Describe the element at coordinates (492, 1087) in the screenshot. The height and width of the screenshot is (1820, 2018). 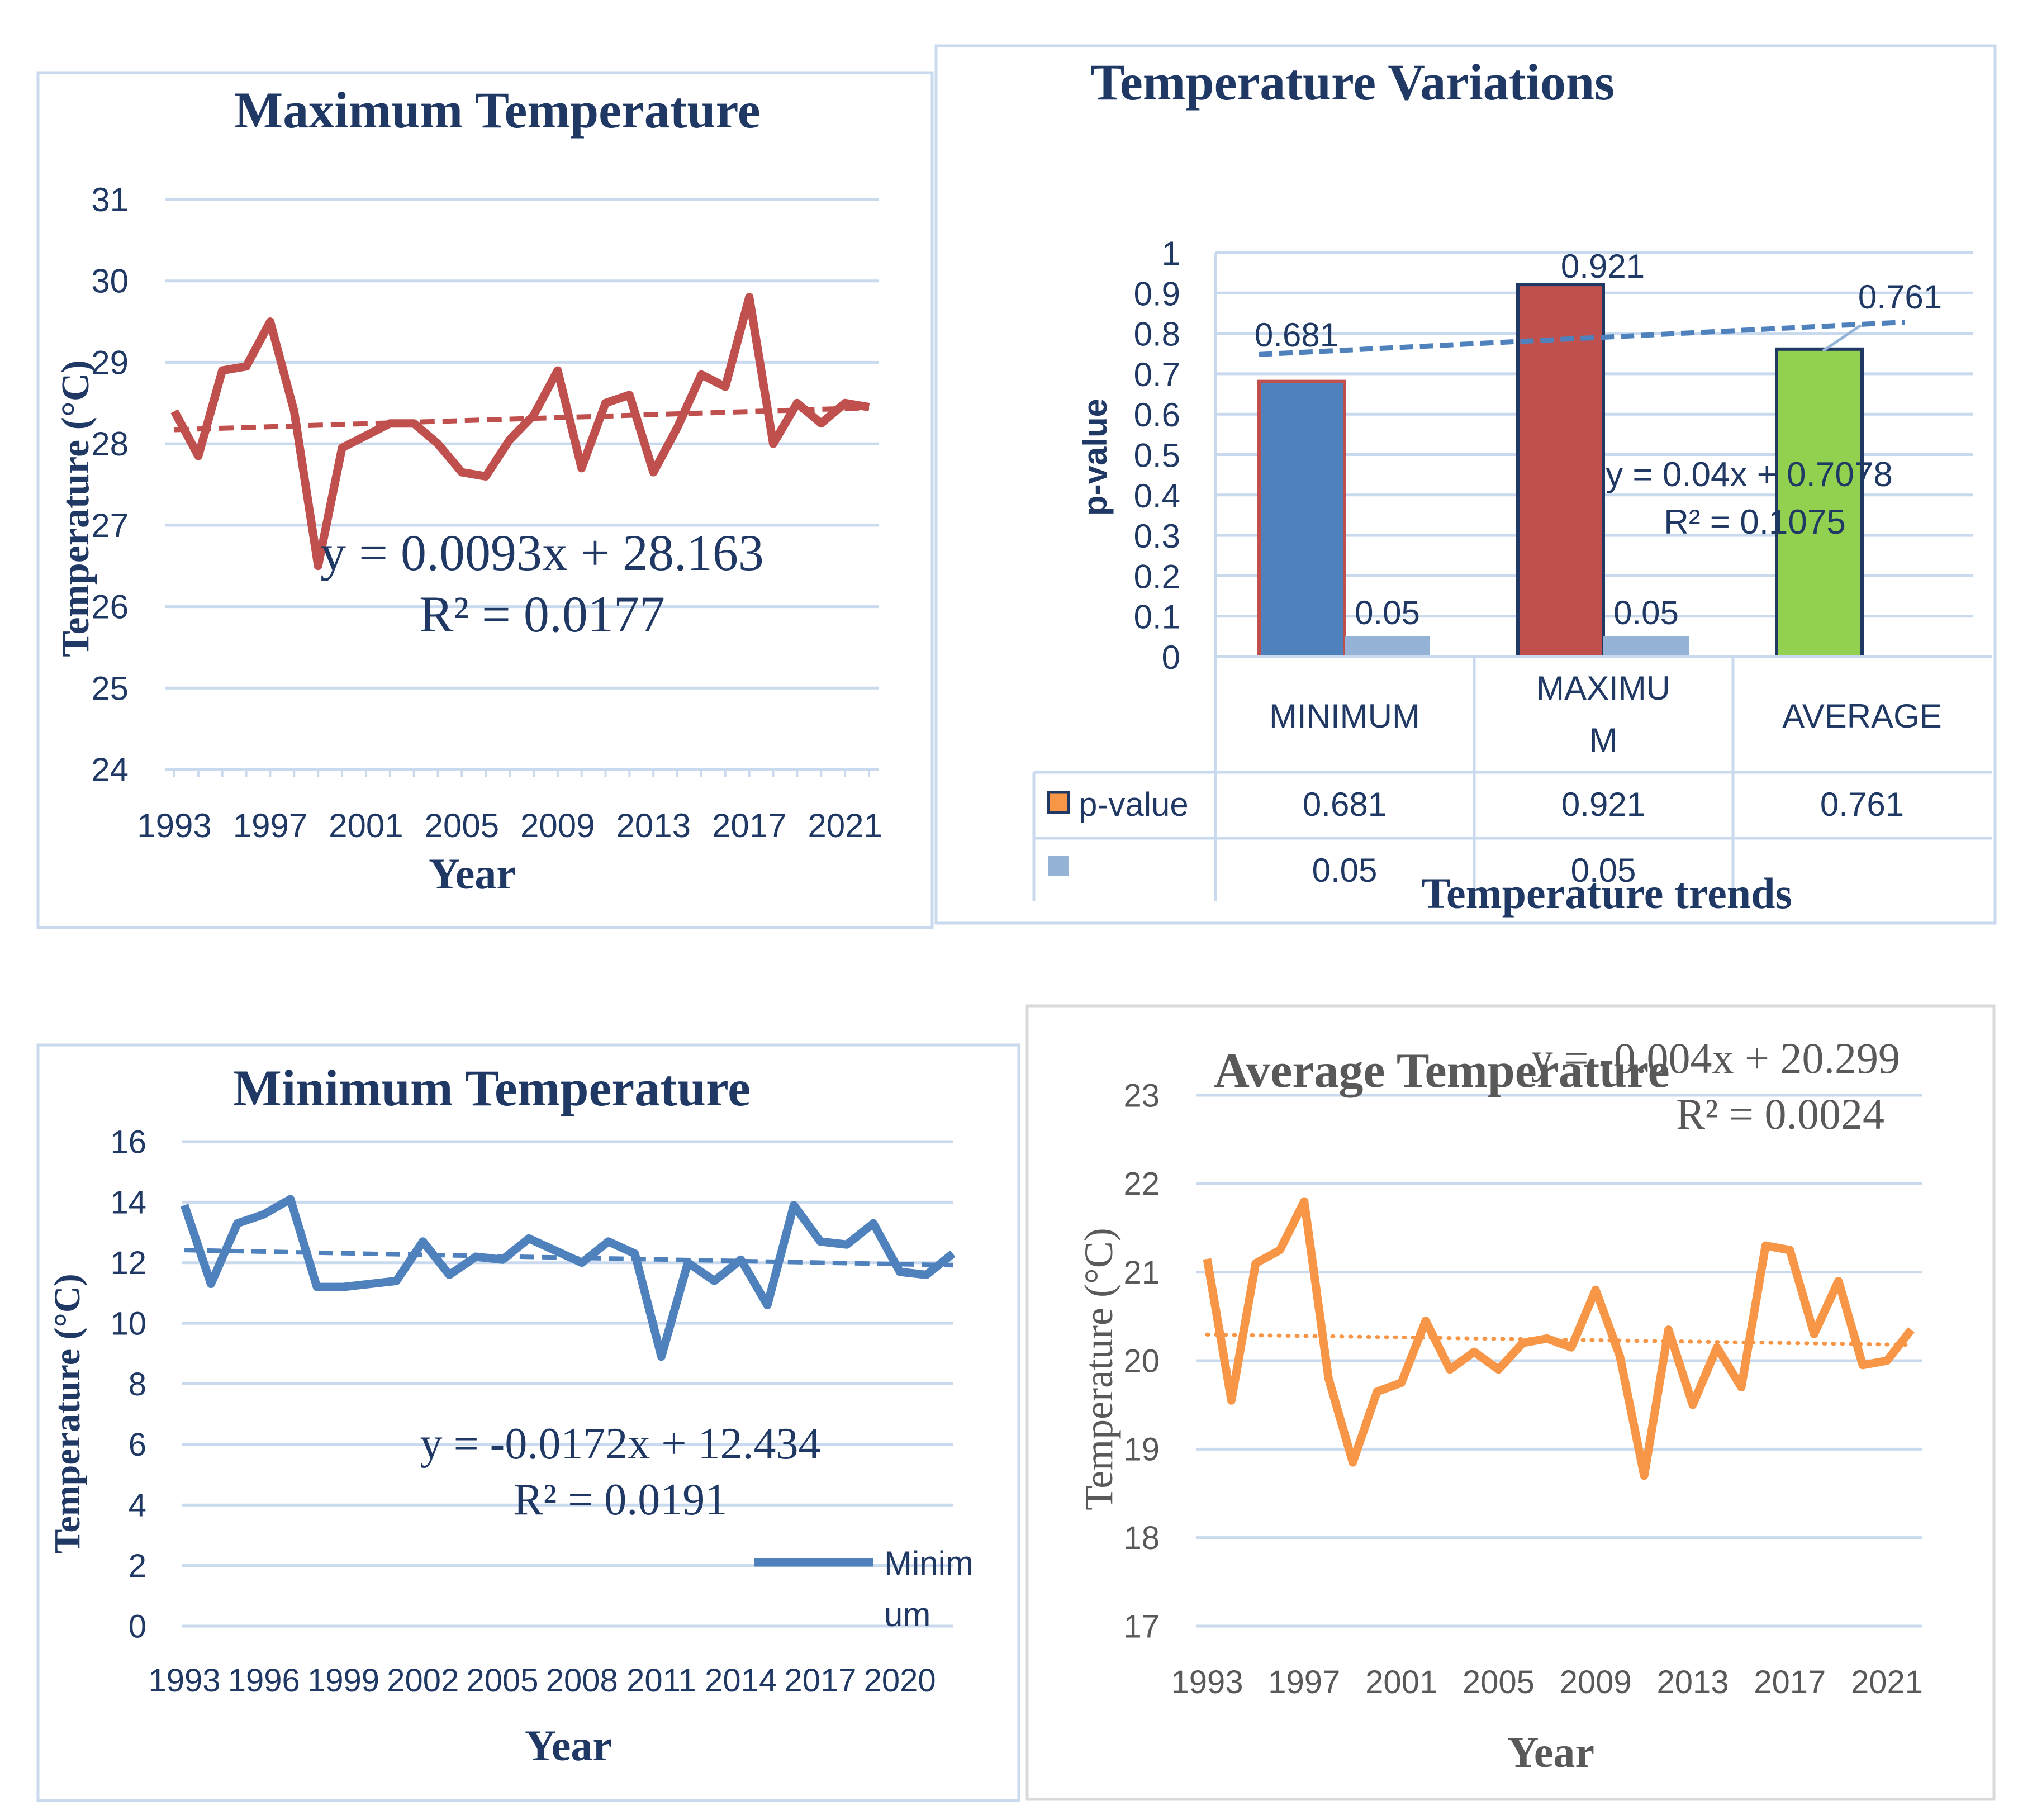
I see `min-chart-title: Minimum Temperature` at that location.